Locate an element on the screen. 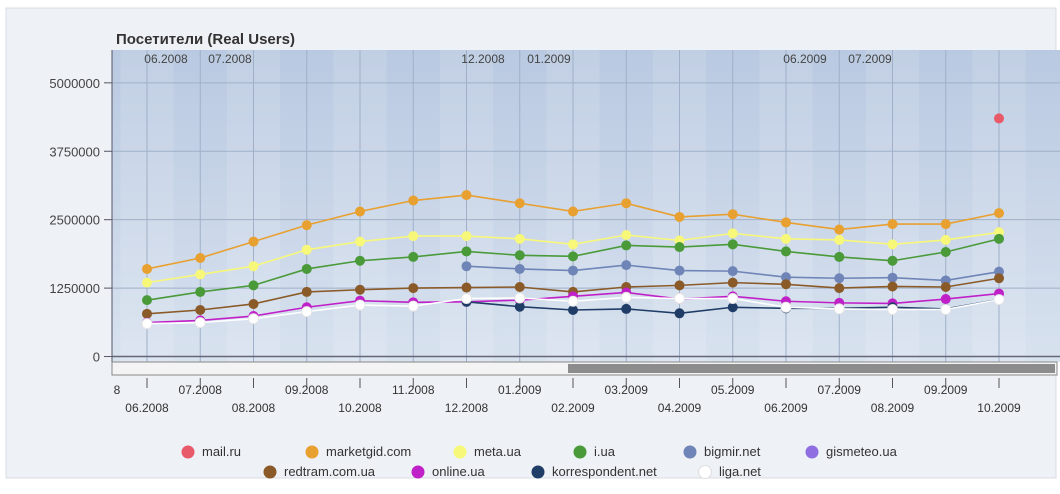  legend-item: korrespondent.net is located at coordinates (594, 471).